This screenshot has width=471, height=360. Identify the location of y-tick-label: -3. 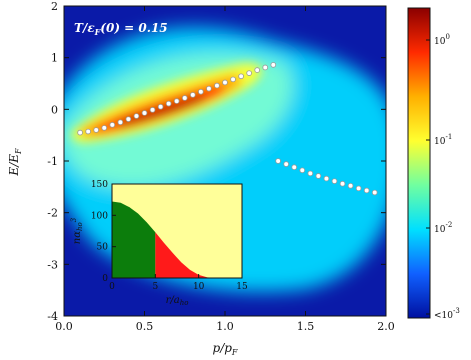
(52, 264).